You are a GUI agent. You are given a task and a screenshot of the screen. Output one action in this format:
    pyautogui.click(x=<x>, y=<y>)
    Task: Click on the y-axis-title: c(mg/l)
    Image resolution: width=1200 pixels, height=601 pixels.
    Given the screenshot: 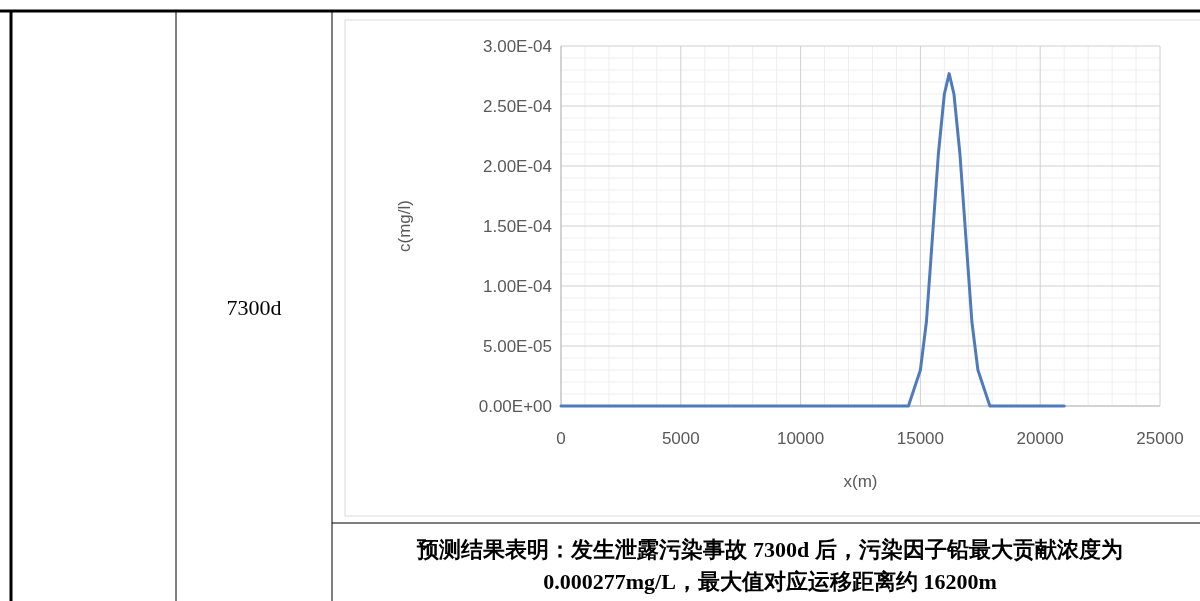 What is the action you would take?
    pyautogui.click(x=404, y=226)
    